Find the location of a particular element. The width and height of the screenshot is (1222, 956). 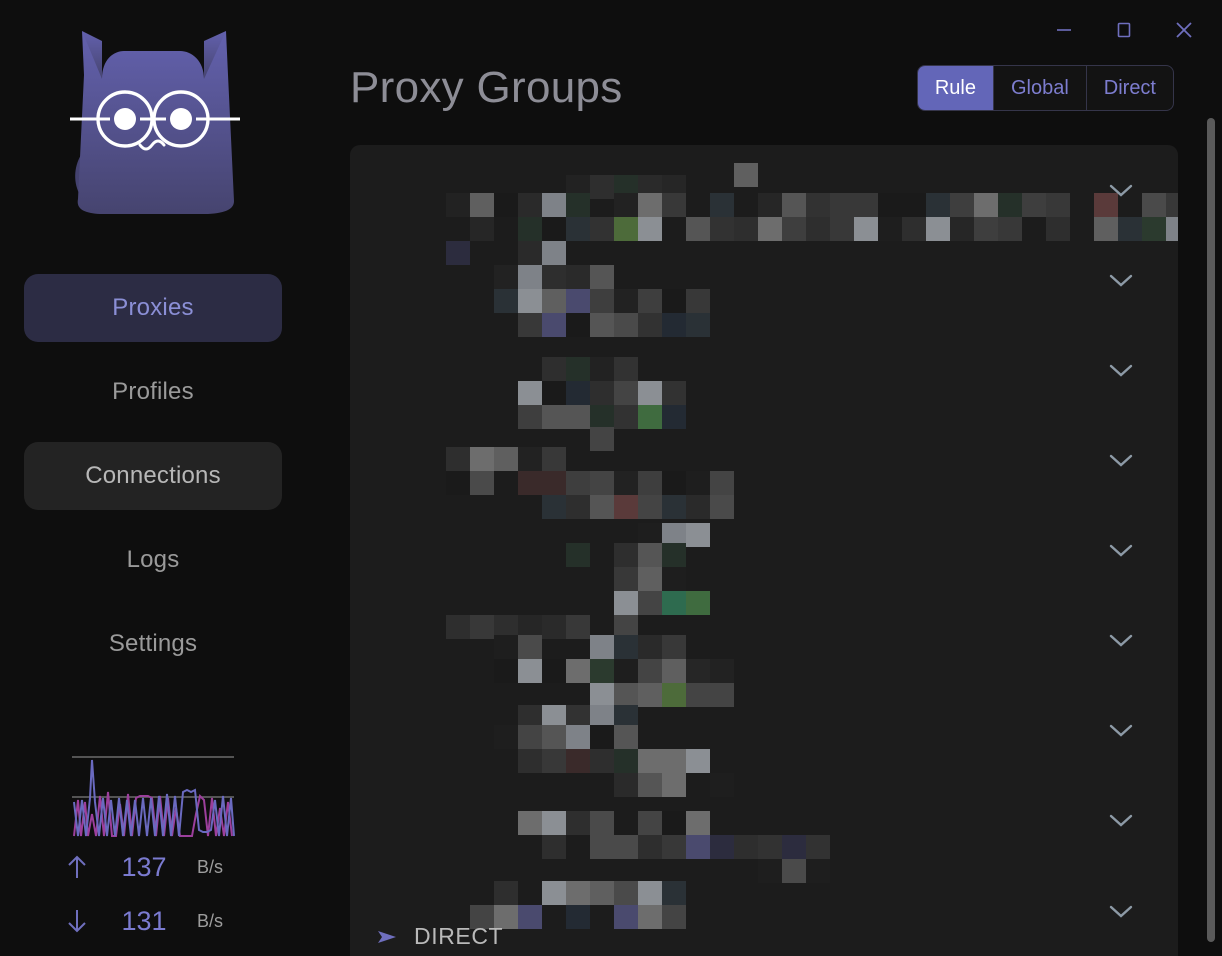

window-controls is located at coordinates (1124, 30).